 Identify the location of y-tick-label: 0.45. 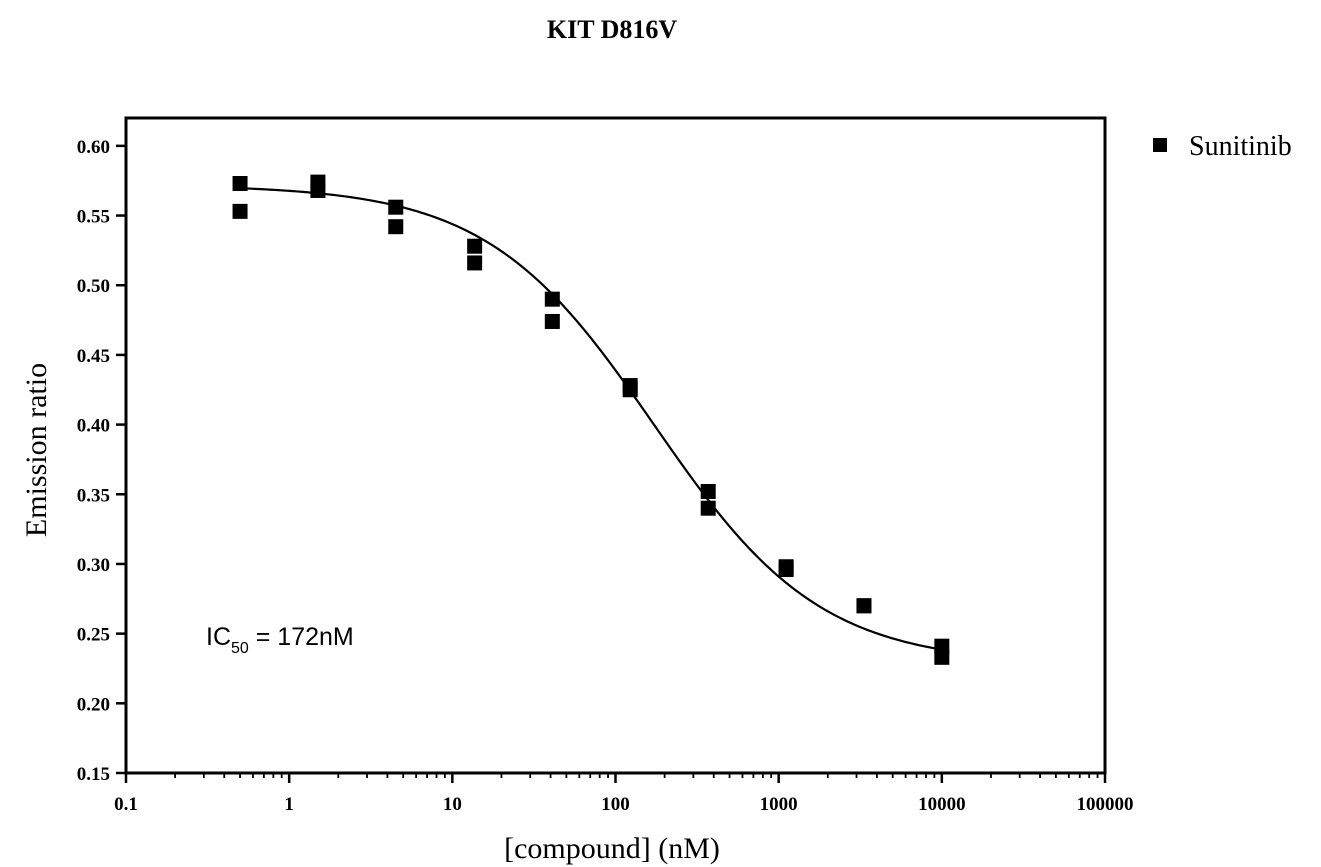
(93, 356).